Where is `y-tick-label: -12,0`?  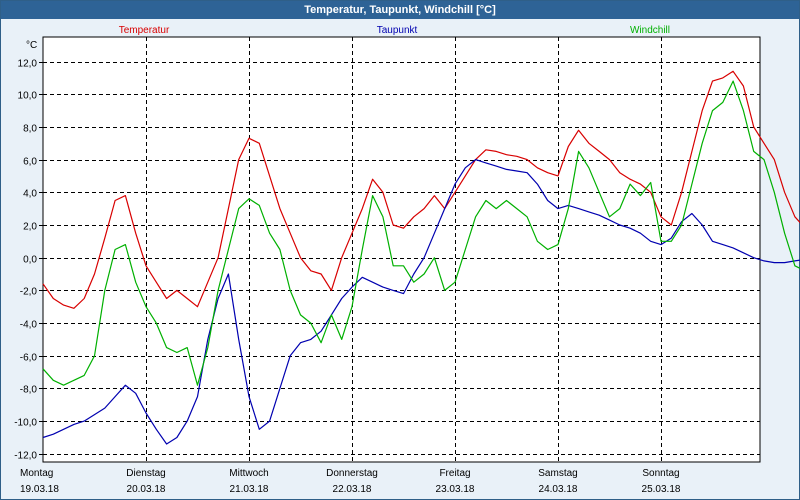 y-tick-label: -12,0 is located at coordinates (25, 456).